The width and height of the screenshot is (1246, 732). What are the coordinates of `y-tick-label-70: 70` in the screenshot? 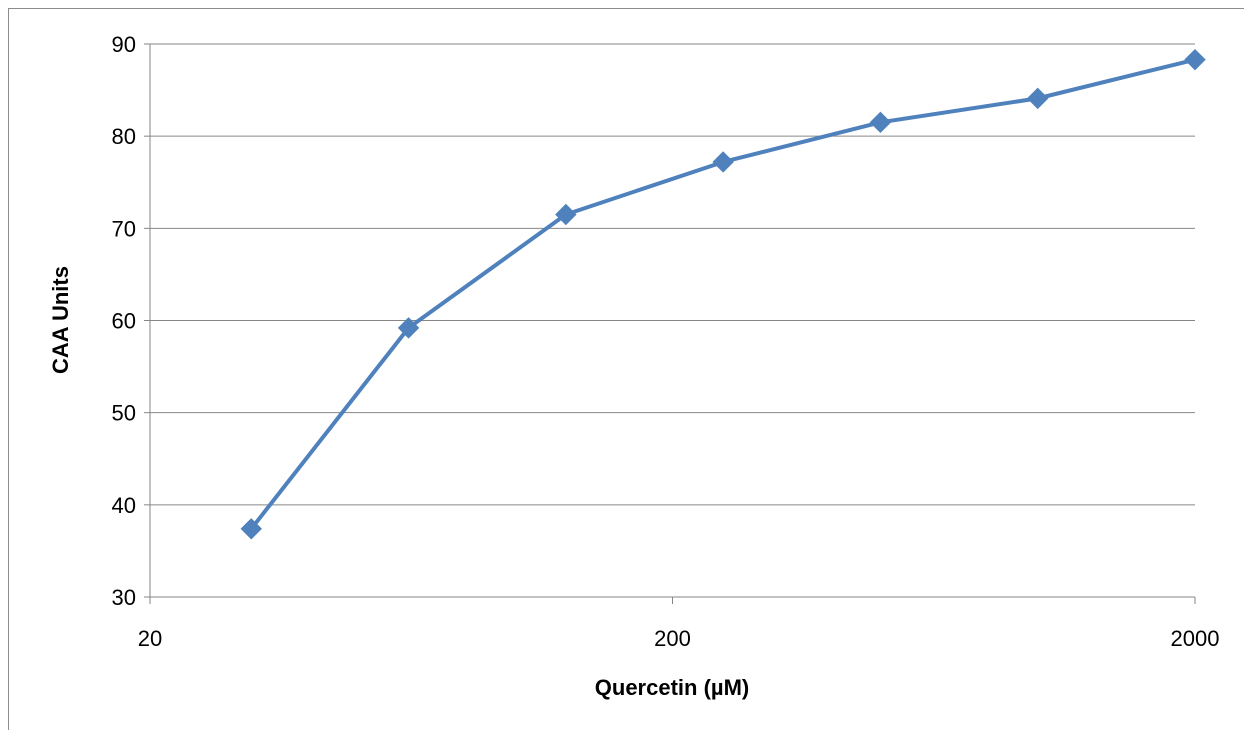 It's located at (124, 228).